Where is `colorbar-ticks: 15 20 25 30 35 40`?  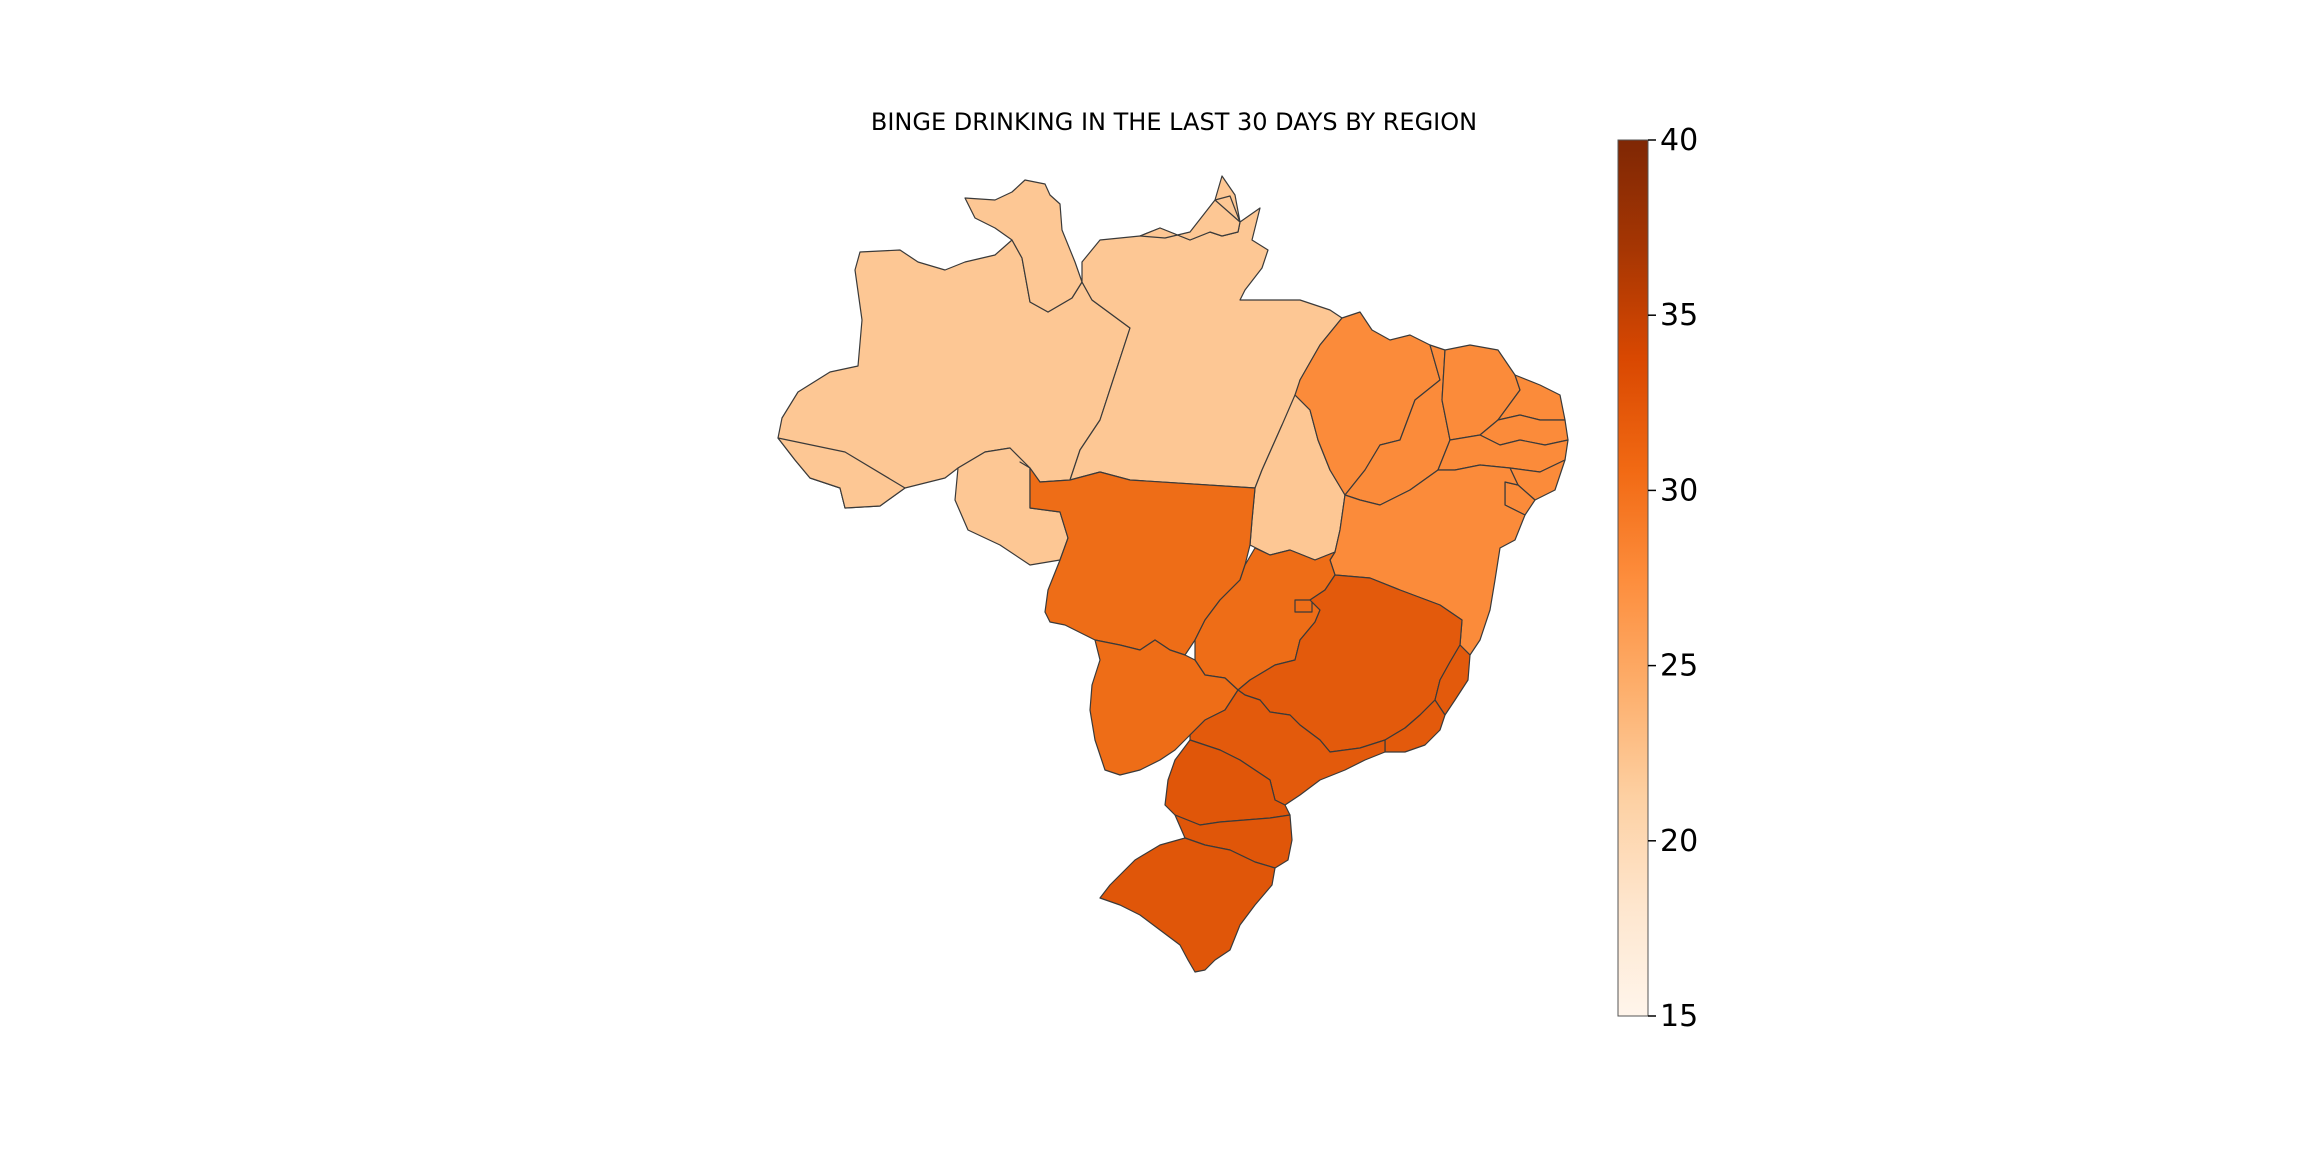 colorbar-ticks: 15 20 25 30 35 40 is located at coordinates (1673, 578).